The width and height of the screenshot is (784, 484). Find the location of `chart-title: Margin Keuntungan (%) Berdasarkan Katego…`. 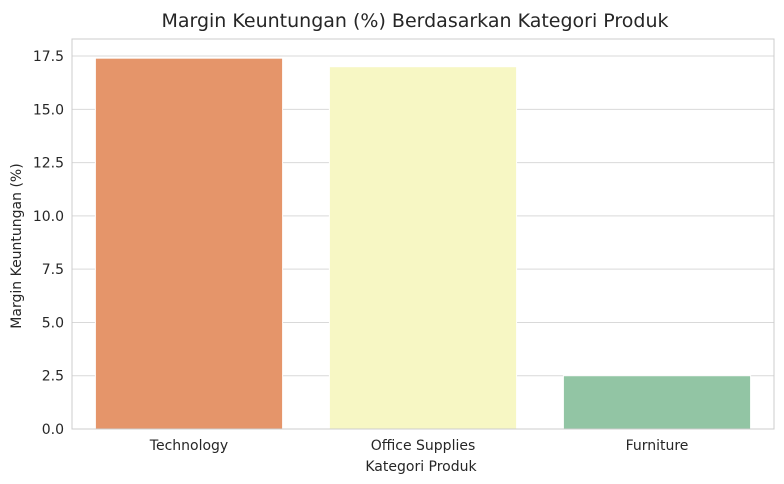

chart-title: Margin Keuntungan (%) Berdasarkan Katego… is located at coordinates (414, 21).